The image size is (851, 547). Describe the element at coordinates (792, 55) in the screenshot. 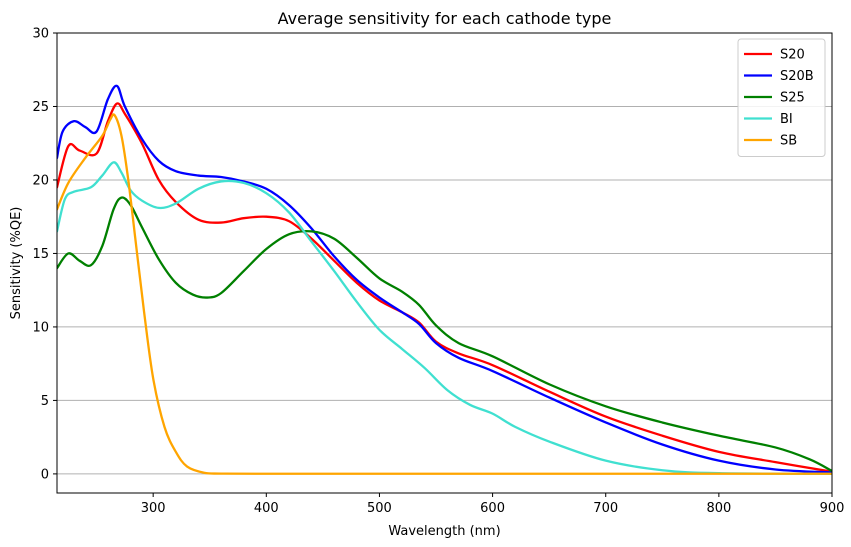

I see `legend-label: S20` at that location.